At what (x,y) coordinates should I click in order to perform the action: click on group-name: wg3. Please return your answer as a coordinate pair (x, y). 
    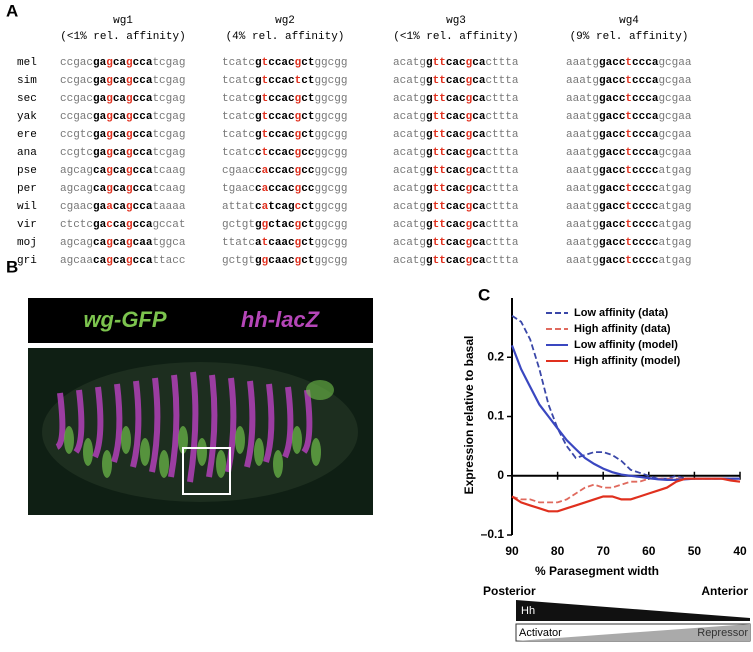
    Looking at the image, I should click on (456, 21).